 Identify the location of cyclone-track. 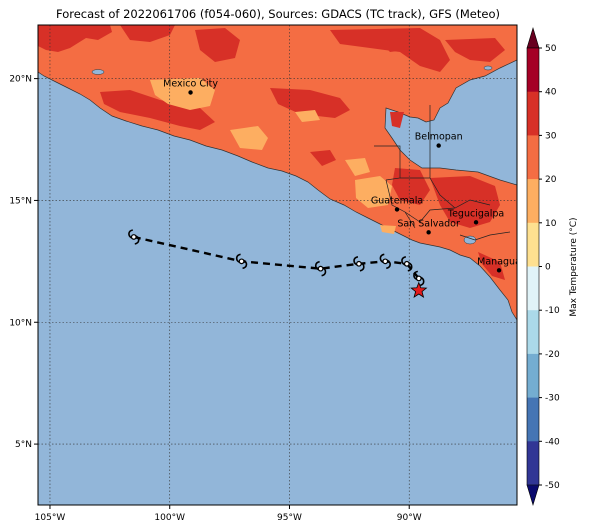
(278, 264).